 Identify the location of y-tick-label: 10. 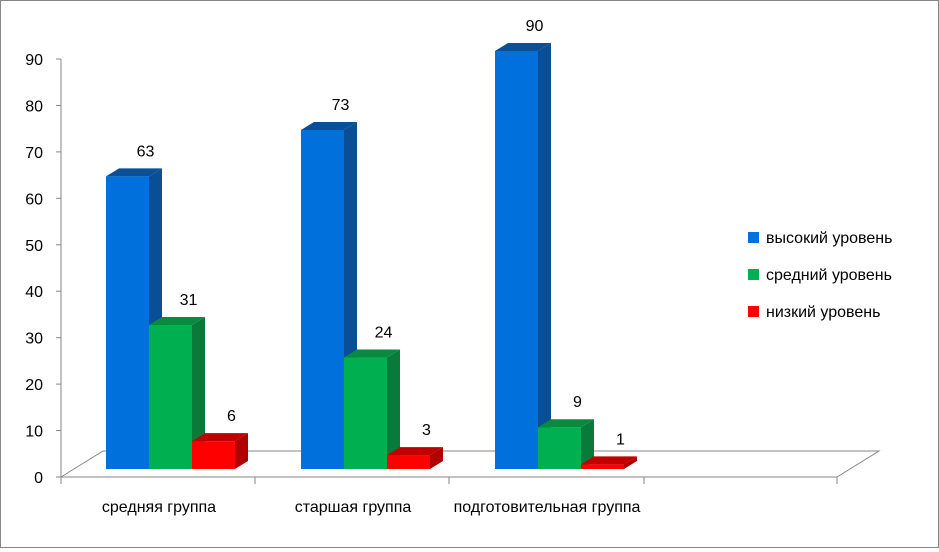
(34, 432).